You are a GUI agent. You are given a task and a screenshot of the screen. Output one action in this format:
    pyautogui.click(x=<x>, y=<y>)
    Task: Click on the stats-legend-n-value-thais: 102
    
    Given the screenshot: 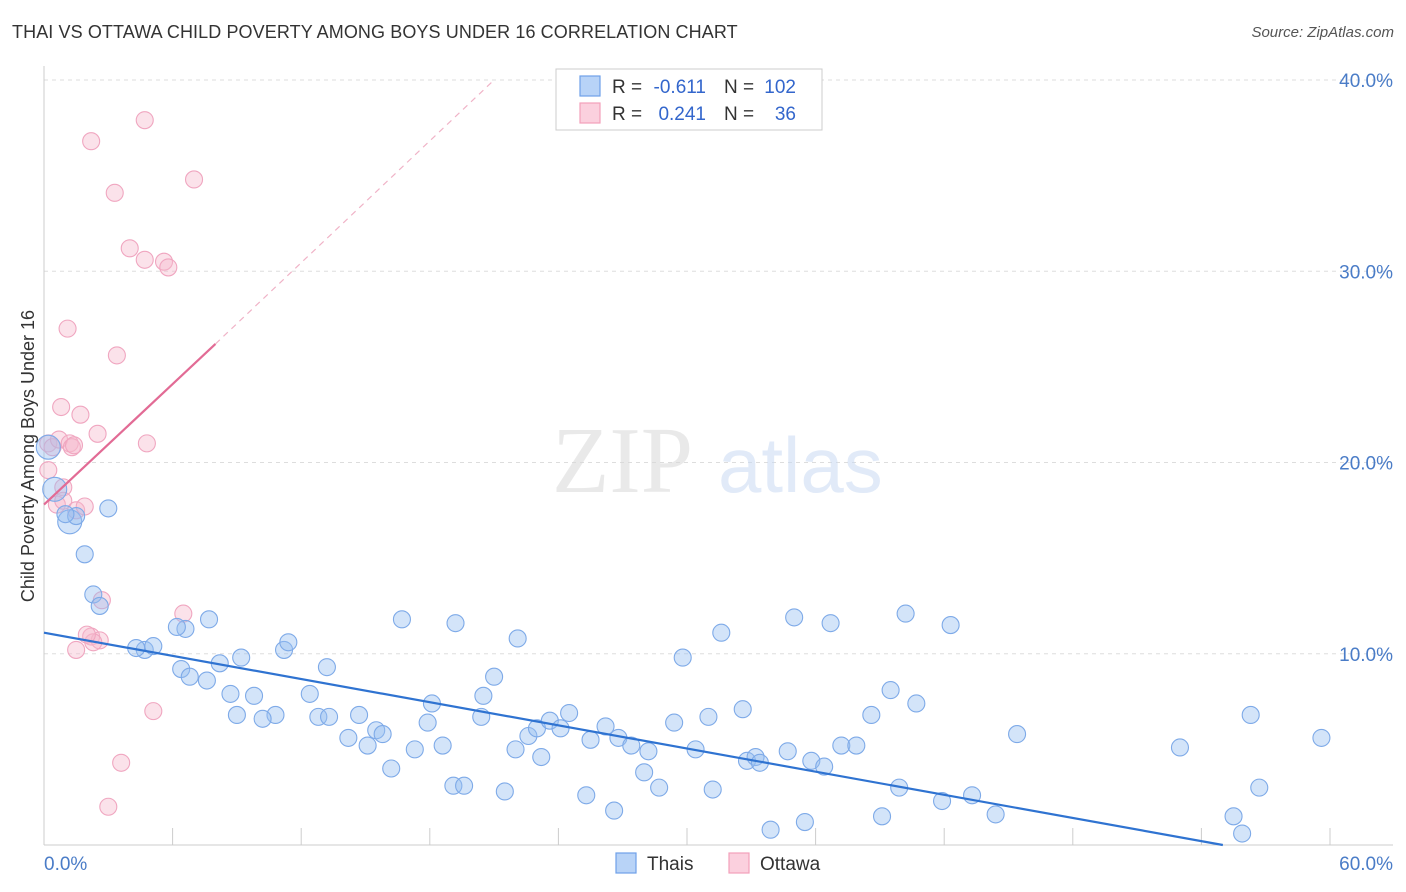 What is the action you would take?
    pyautogui.click(x=780, y=87)
    